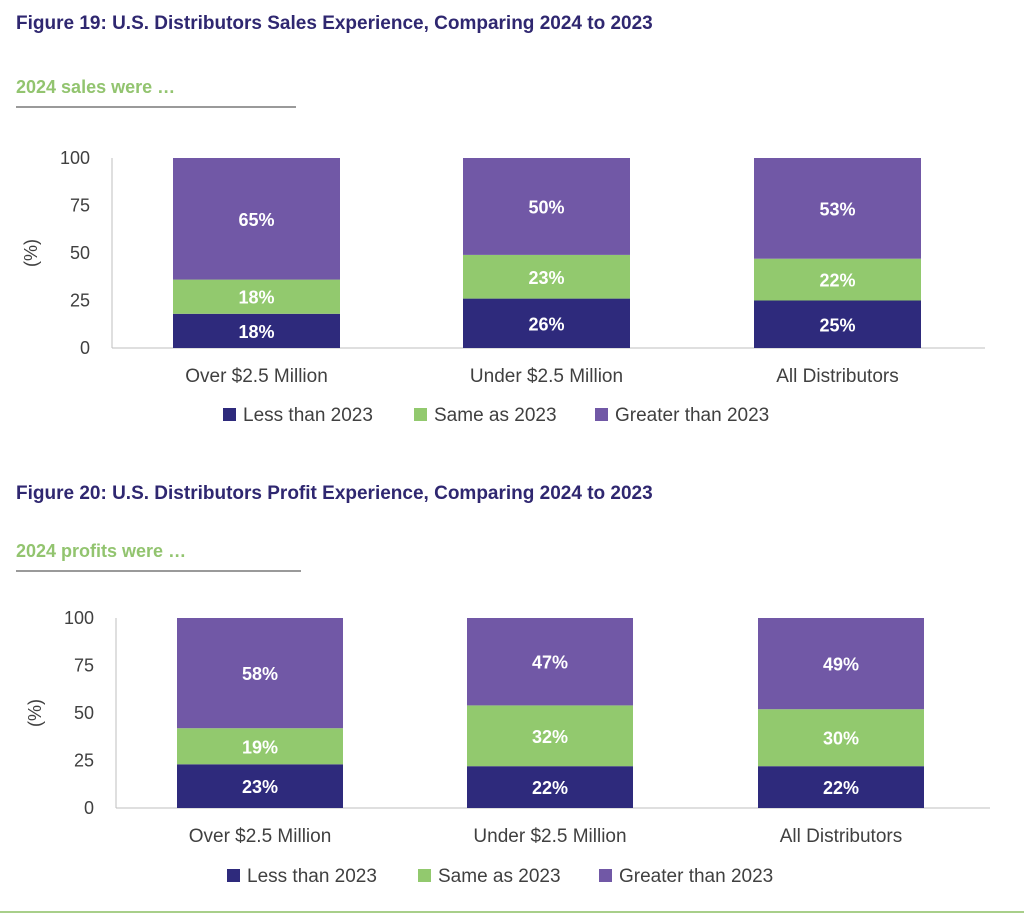  I want to click on data-label: 58%, so click(260, 674).